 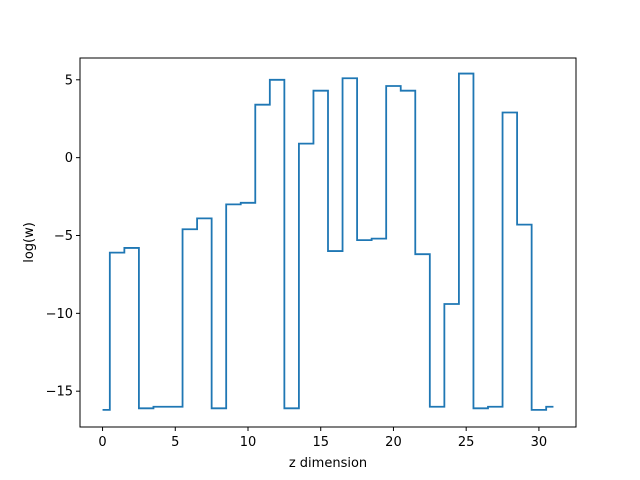 I want to click on x-tick-label: 20, so click(x=393, y=442).